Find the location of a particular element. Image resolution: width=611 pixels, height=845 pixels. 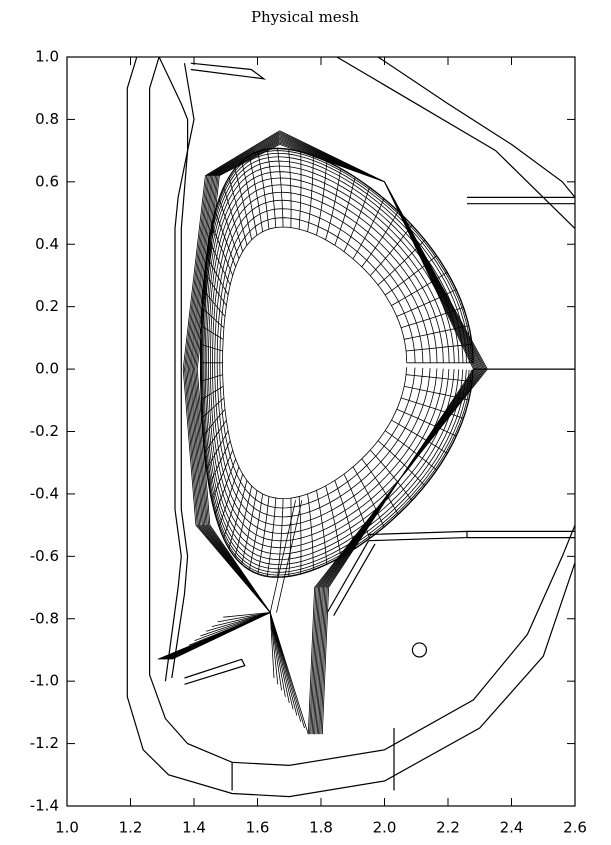

y-tick-label: -0.2 is located at coordinates (44, 431).